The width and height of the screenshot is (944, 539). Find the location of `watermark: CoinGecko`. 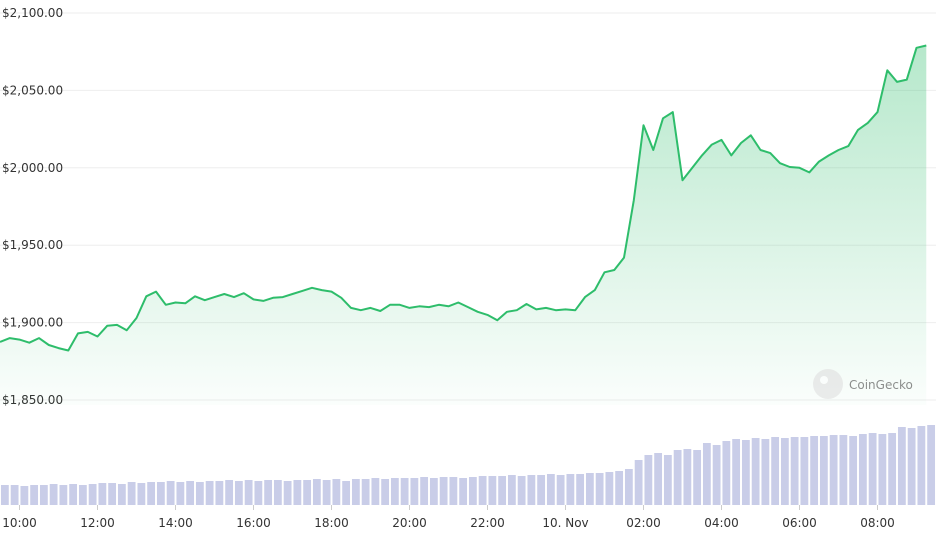

watermark: CoinGecko is located at coordinates (863, 384).